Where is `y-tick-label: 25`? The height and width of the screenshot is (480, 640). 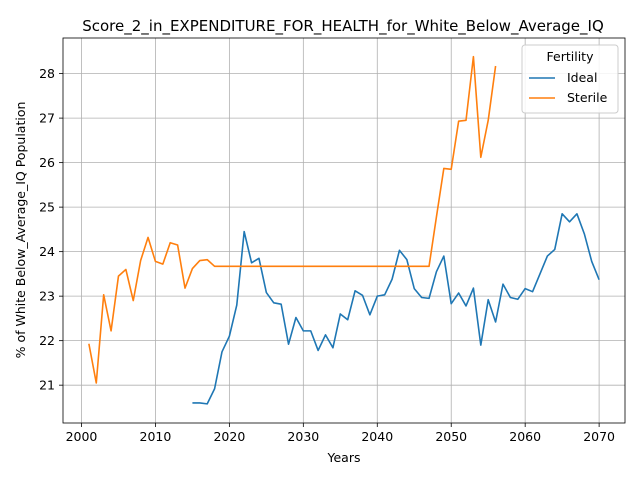
y-tick-label: 25 is located at coordinates (47, 207).